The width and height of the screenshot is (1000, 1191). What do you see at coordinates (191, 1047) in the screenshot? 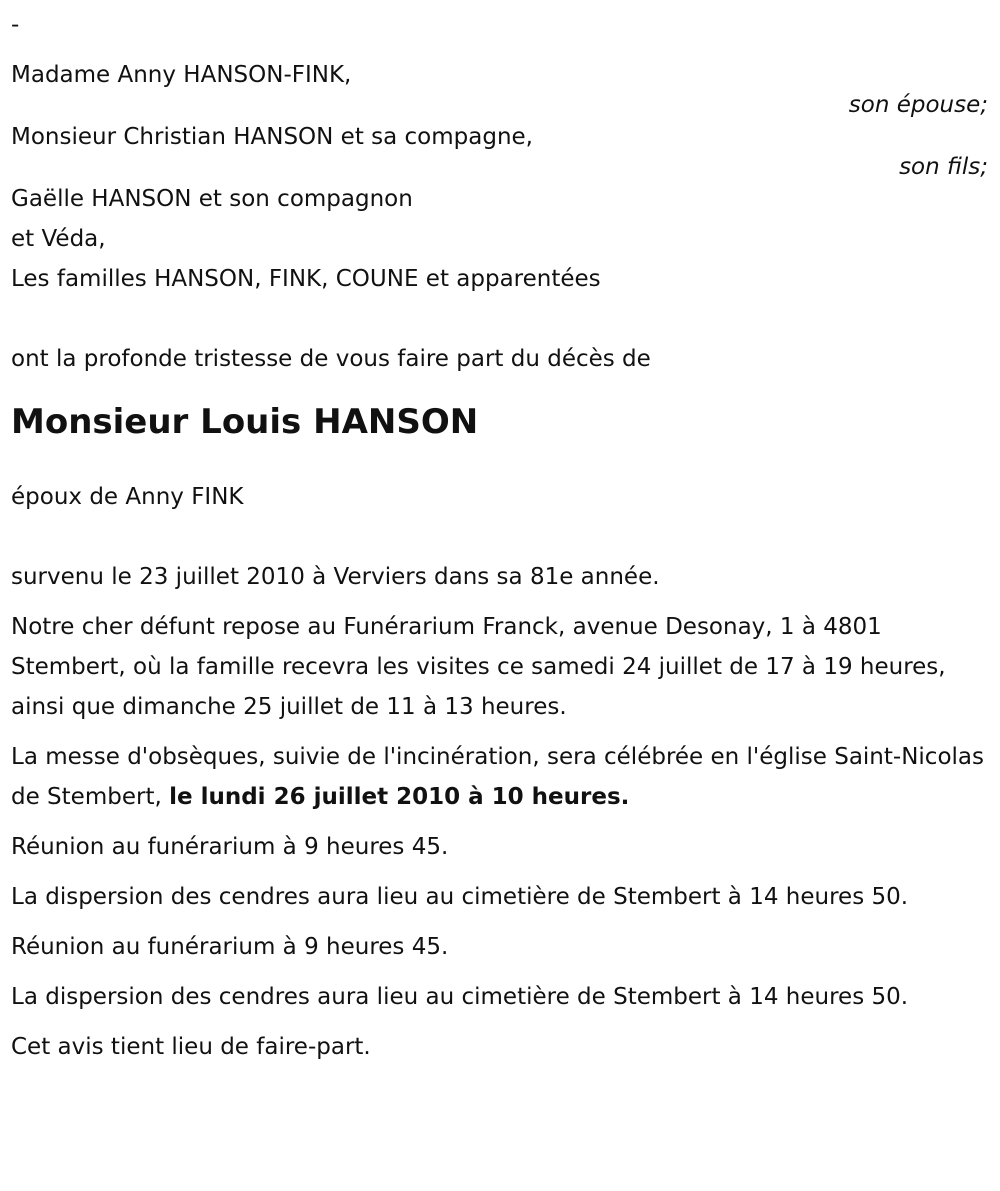
I see `closing-paragraph: Cet avis tient lieu de faire-part.` at bounding box center [191, 1047].